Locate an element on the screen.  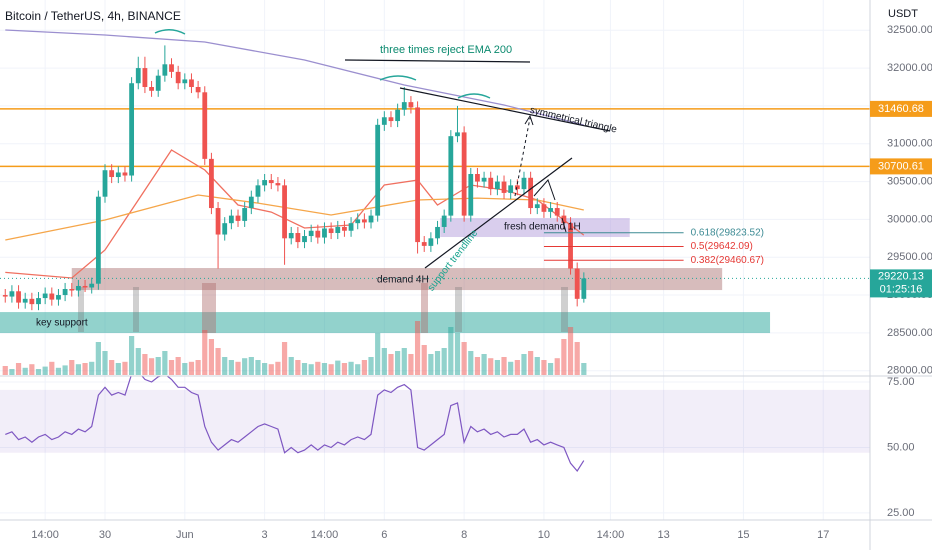
x-tick-label: 3 is located at coordinates (265, 535).